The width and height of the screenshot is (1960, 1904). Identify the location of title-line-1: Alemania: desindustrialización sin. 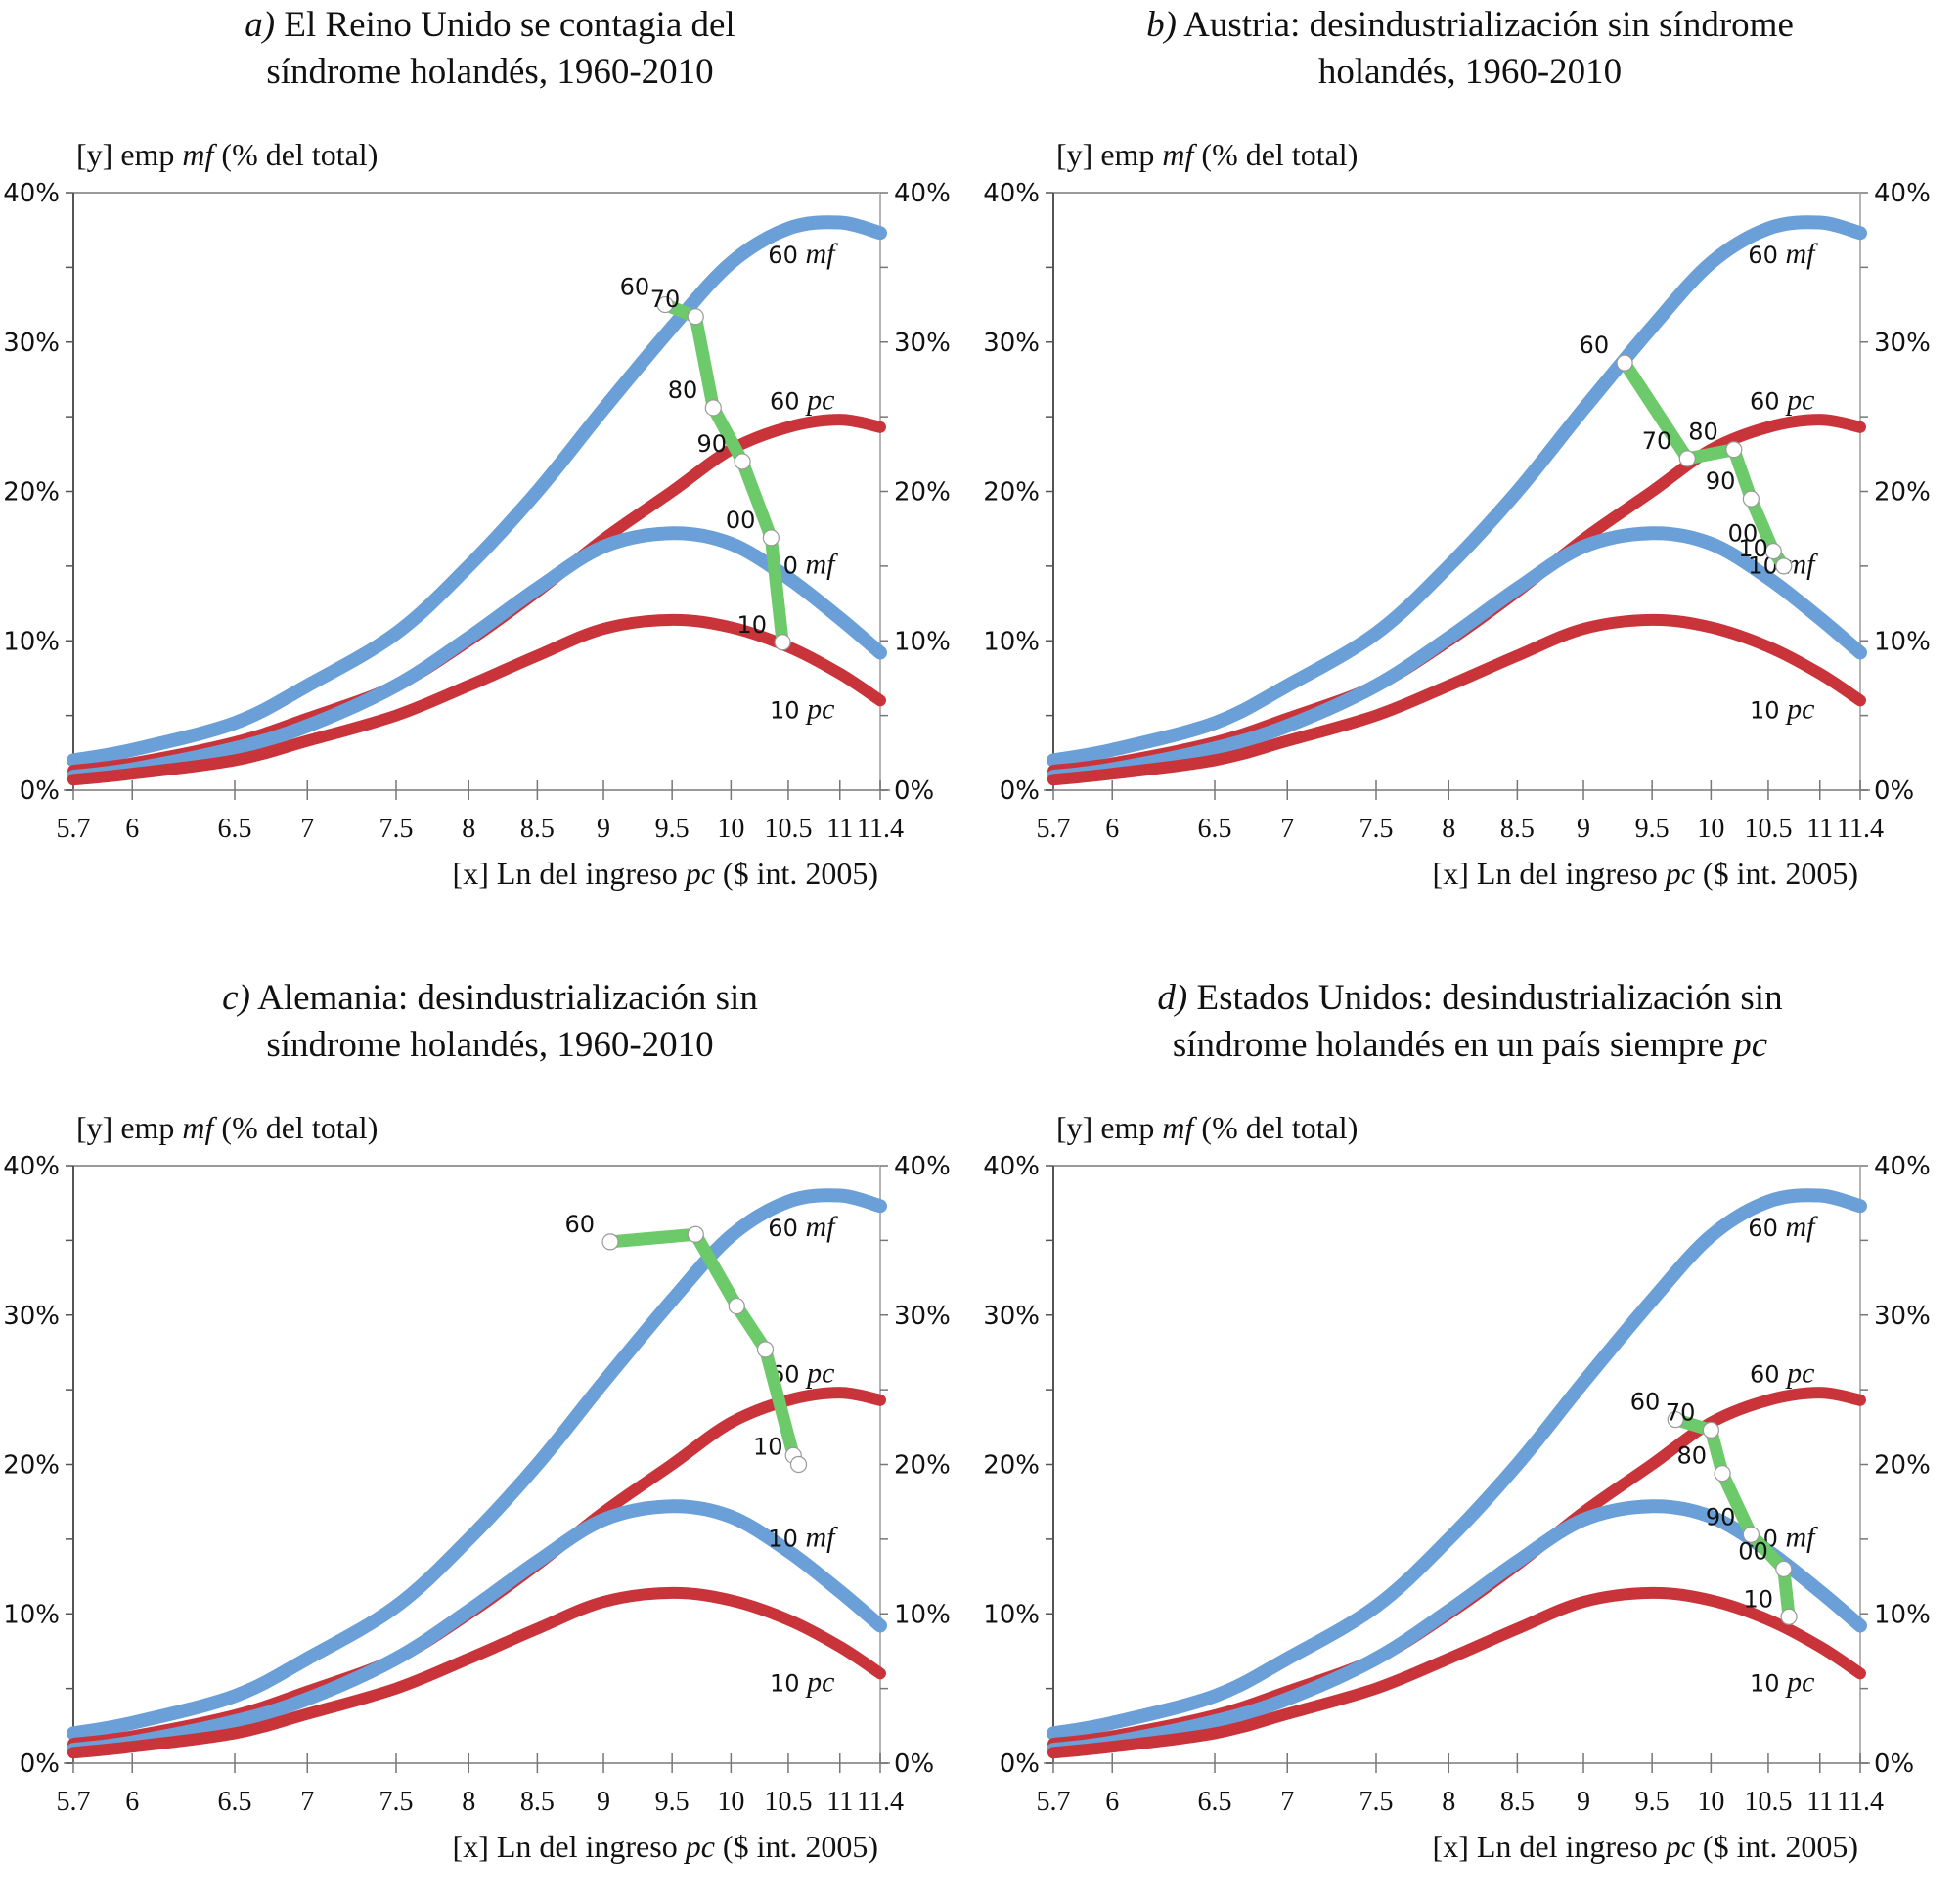
(504, 998).